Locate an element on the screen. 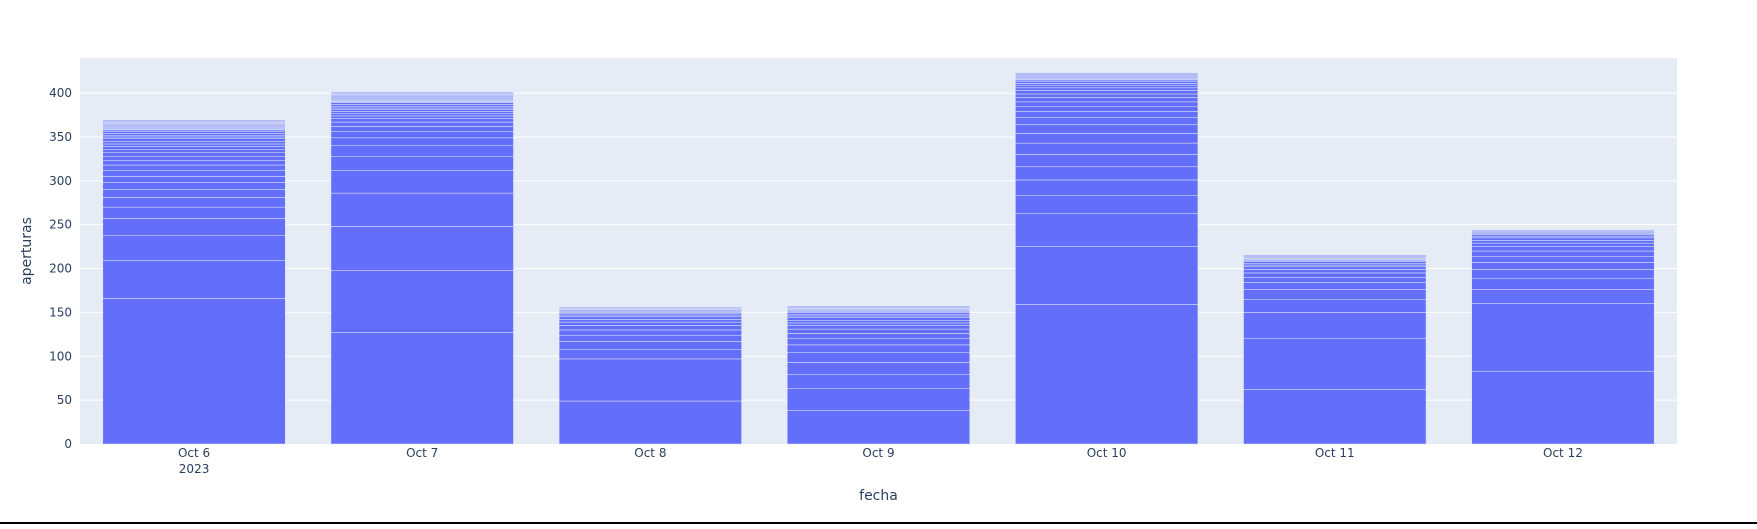 The image size is (1757, 529). y-tick-label: 200 is located at coordinates (60, 269).